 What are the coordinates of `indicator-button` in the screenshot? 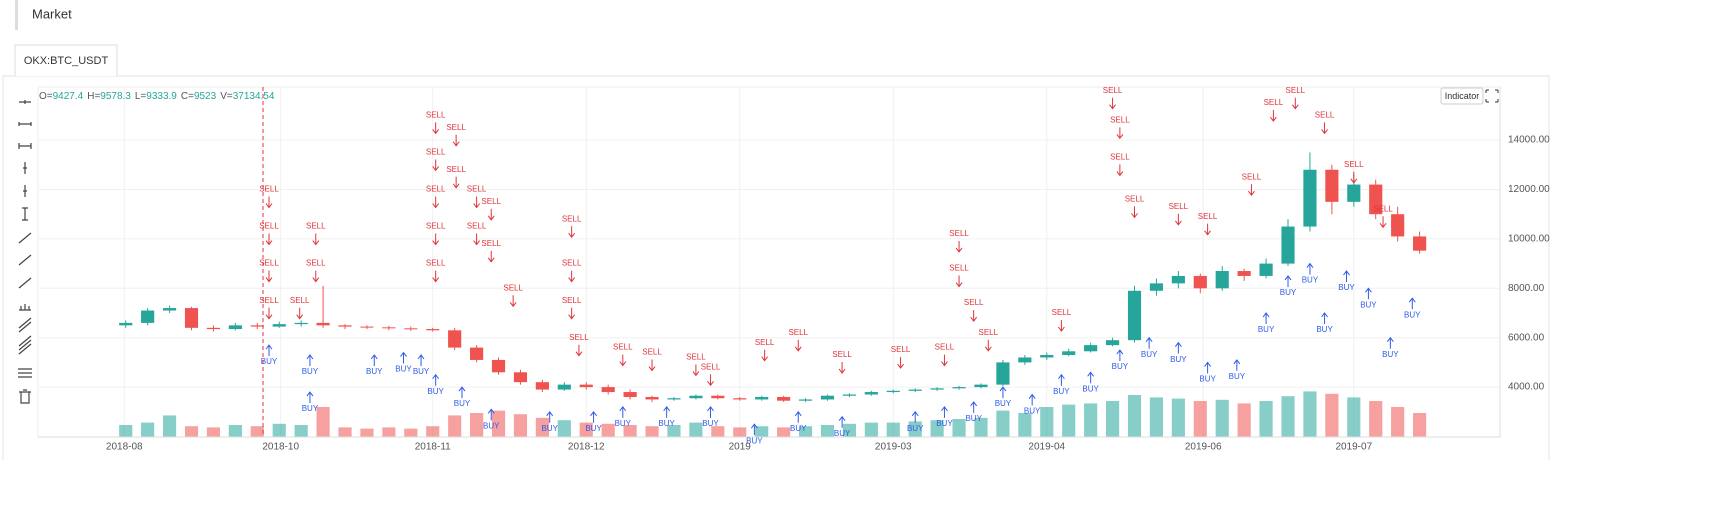 It's located at (1462, 96).